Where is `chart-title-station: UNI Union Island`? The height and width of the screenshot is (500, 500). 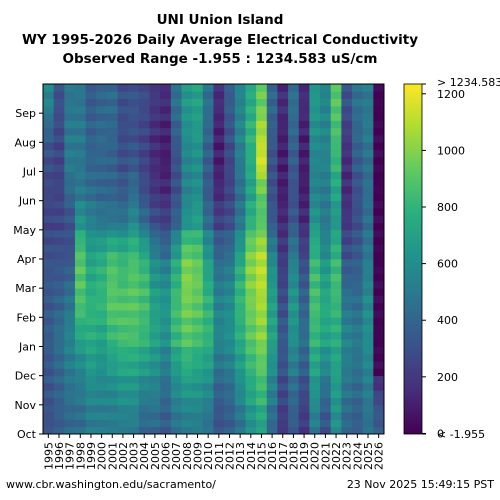
chart-title-station: UNI Union Island is located at coordinates (220, 20).